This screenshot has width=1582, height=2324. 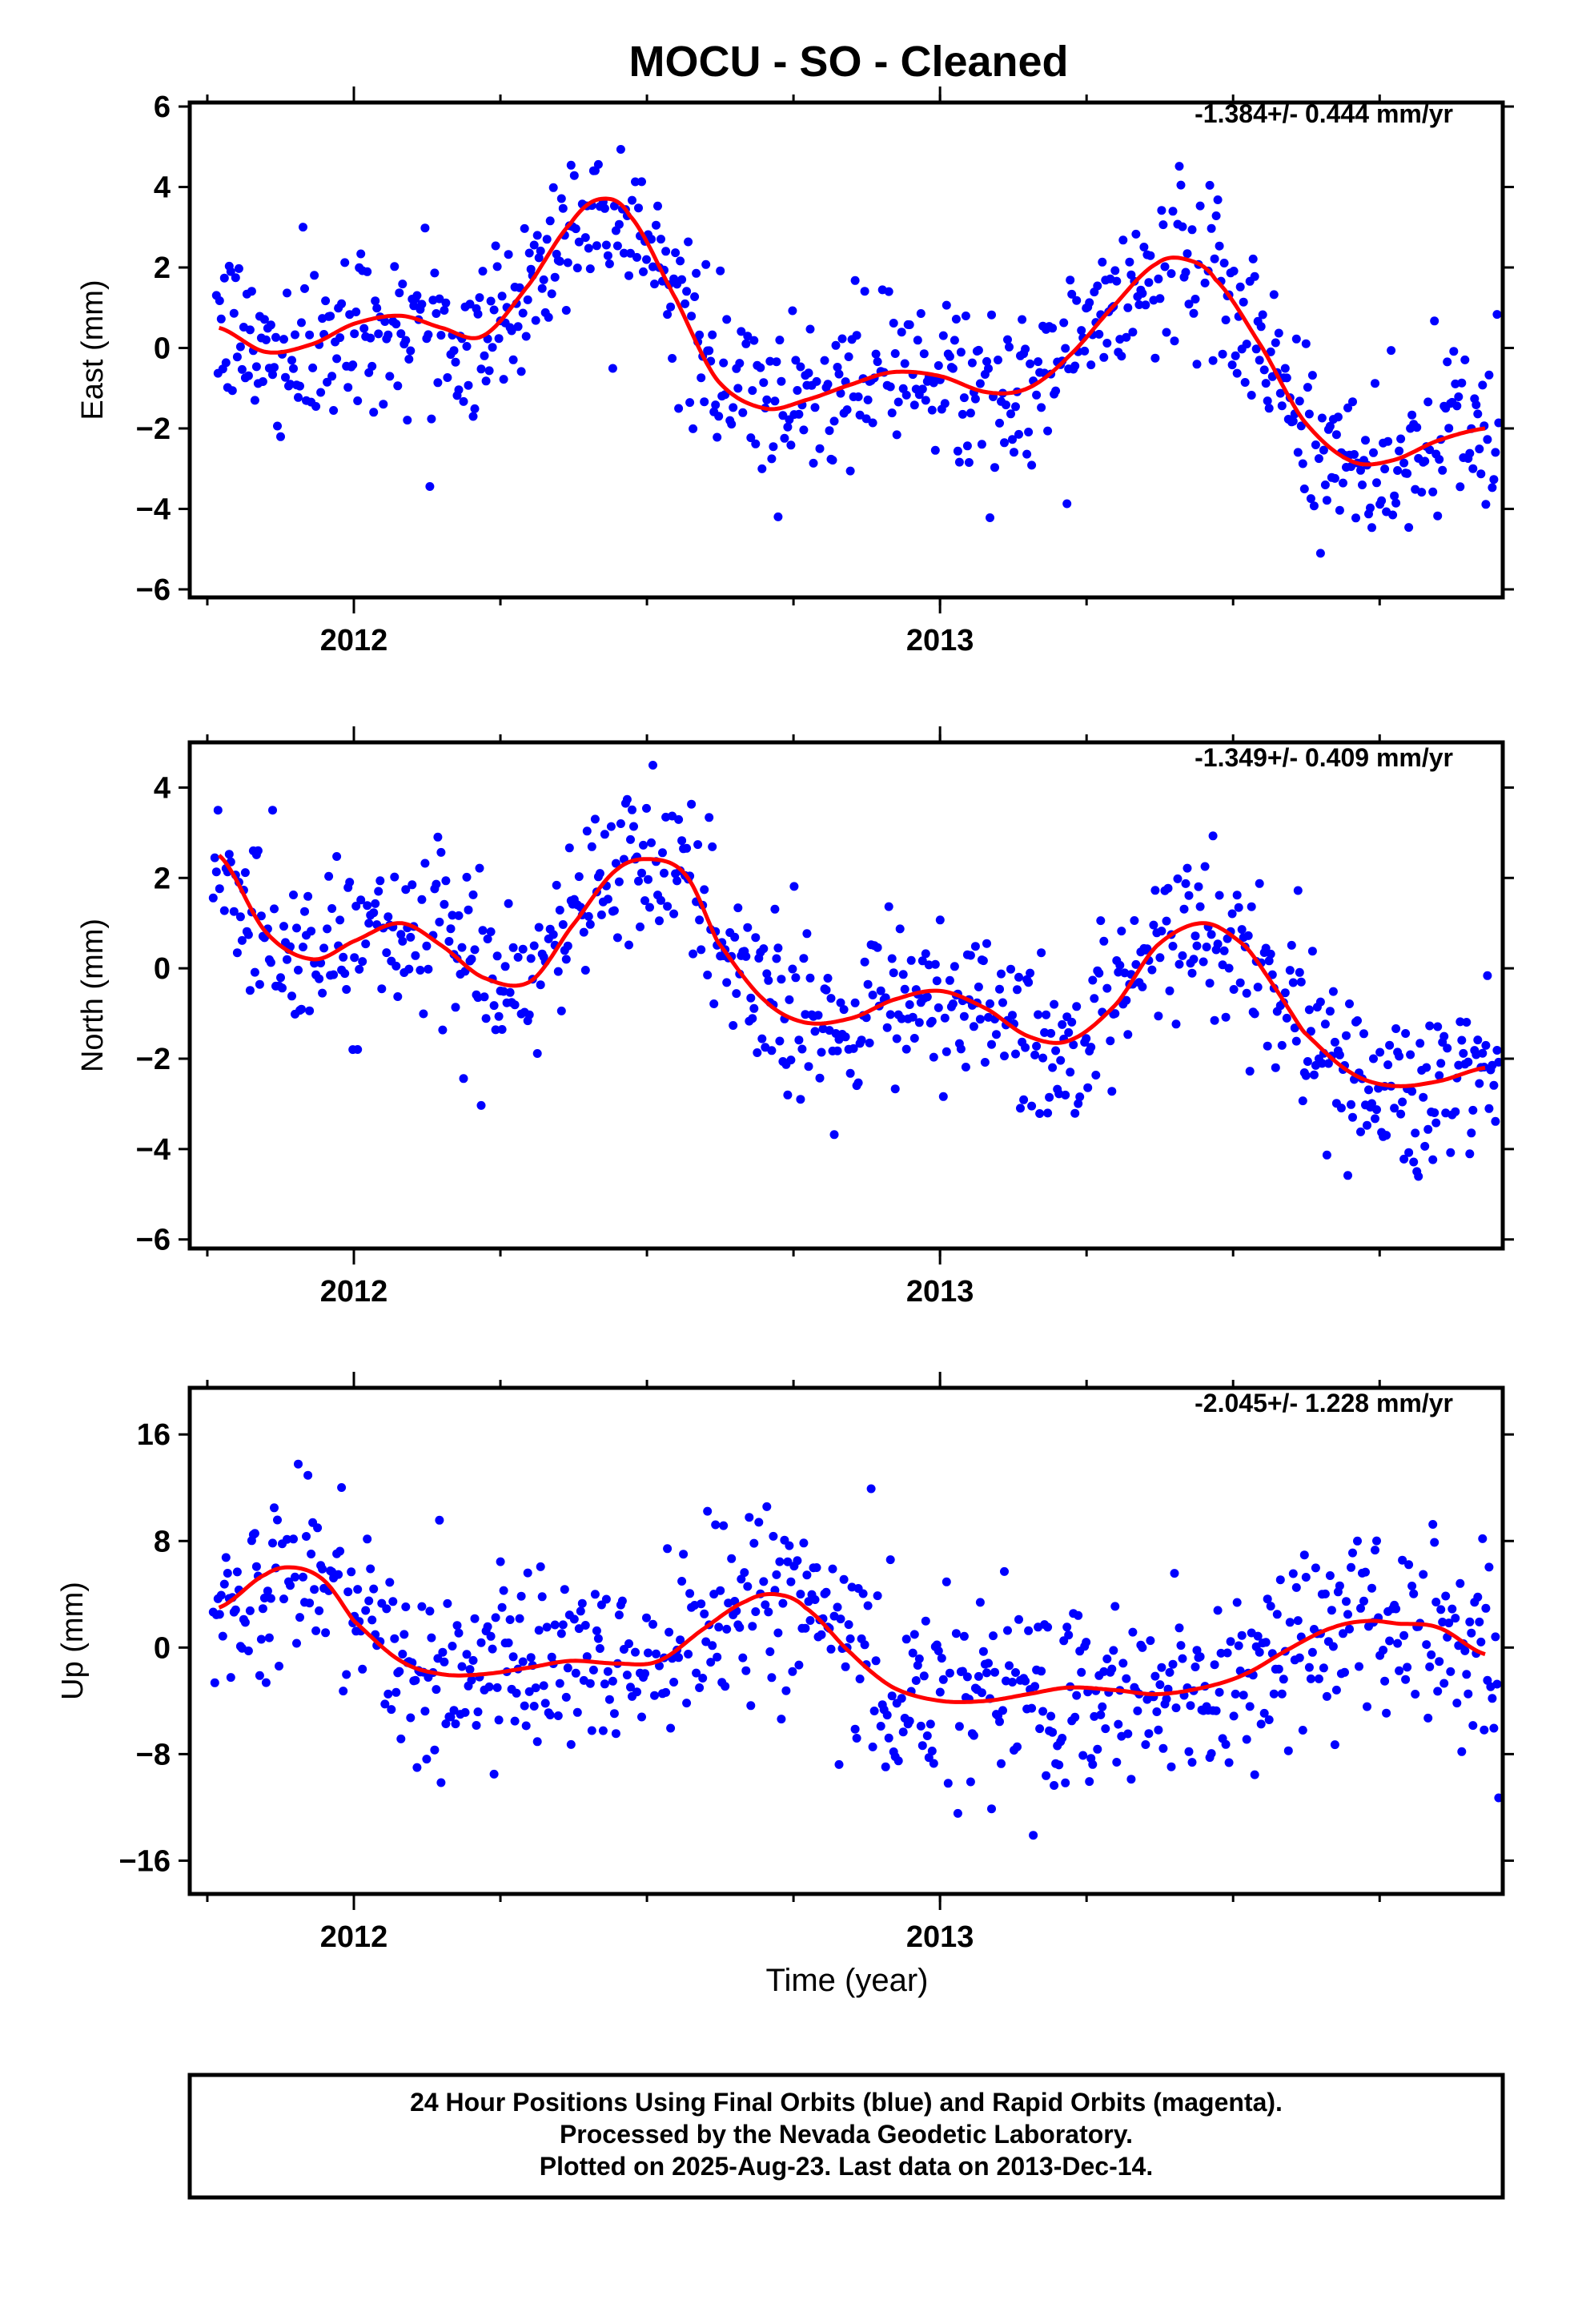 What do you see at coordinates (354, 1292) in the screenshot?
I see `north-x-tick-label: 2012` at bounding box center [354, 1292].